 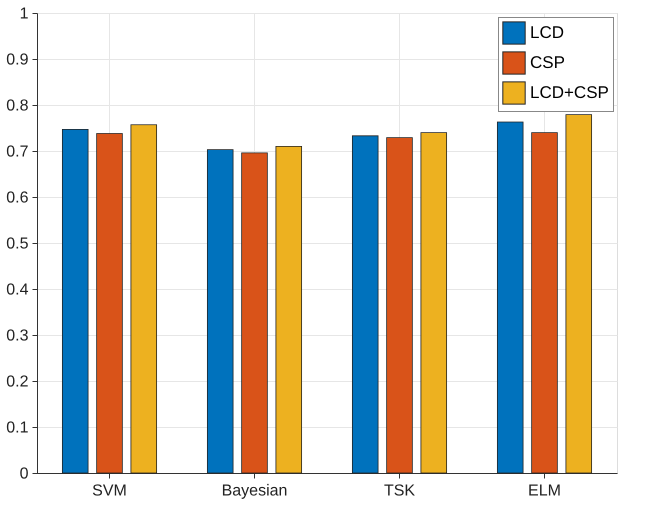 I want to click on x-tick-label: TSK, so click(x=400, y=491).